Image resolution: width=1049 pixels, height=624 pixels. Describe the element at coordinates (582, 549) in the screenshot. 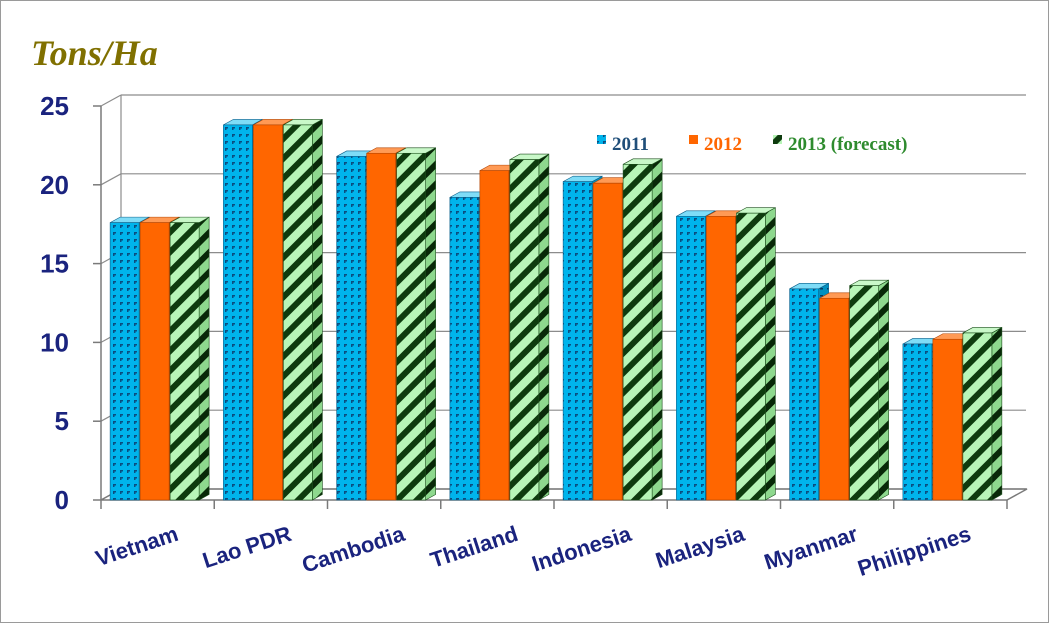

I see `x-category-label: Indonesia` at that location.